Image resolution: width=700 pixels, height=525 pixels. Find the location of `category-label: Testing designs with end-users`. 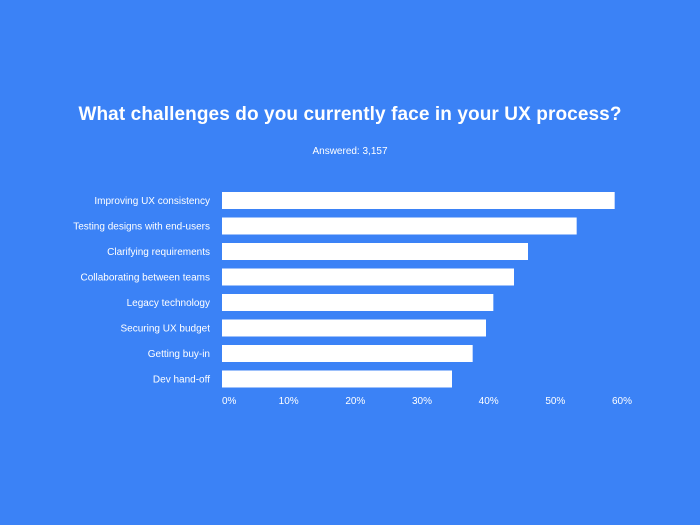

category-label: Testing designs with end-users is located at coordinates (141, 227).